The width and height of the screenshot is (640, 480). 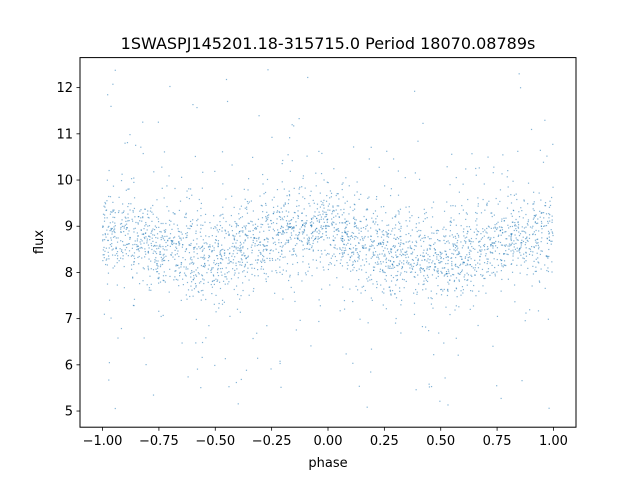 What do you see at coordinates (272, 441) in the screenshot?
I see `x-tick-label: −0.25` at bounding box center [272, 441].